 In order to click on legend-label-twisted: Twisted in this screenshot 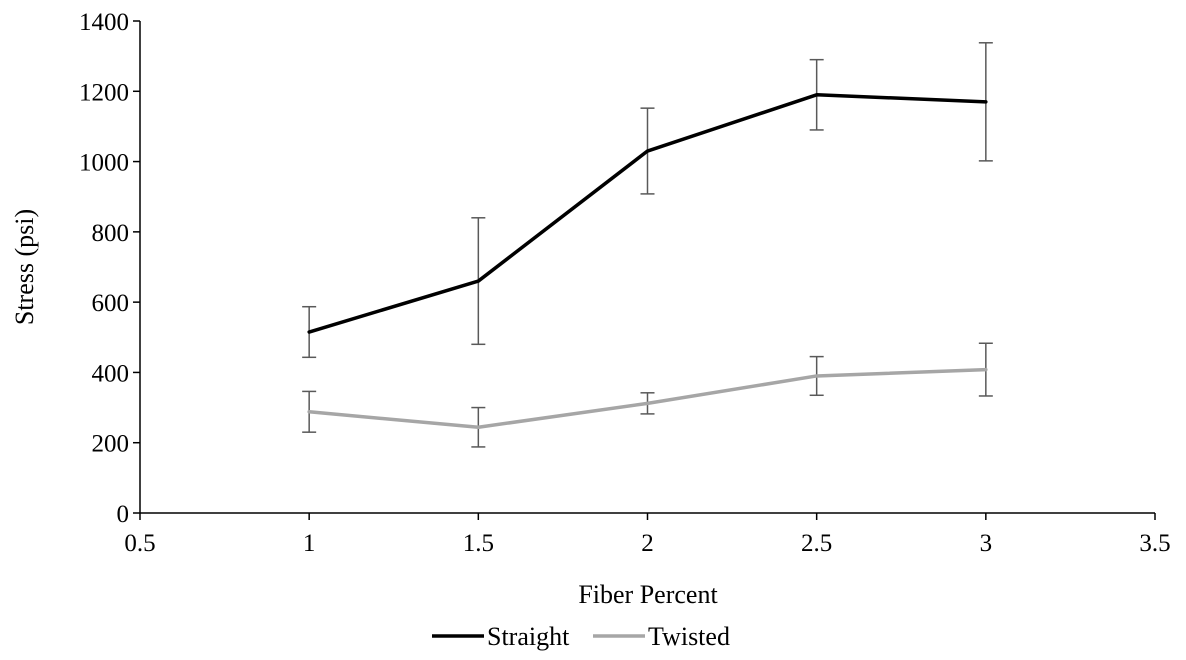, I will do `click(689, 636)`.